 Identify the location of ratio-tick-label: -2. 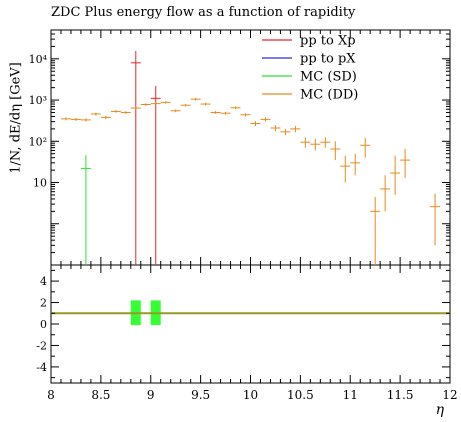
(41, 345).